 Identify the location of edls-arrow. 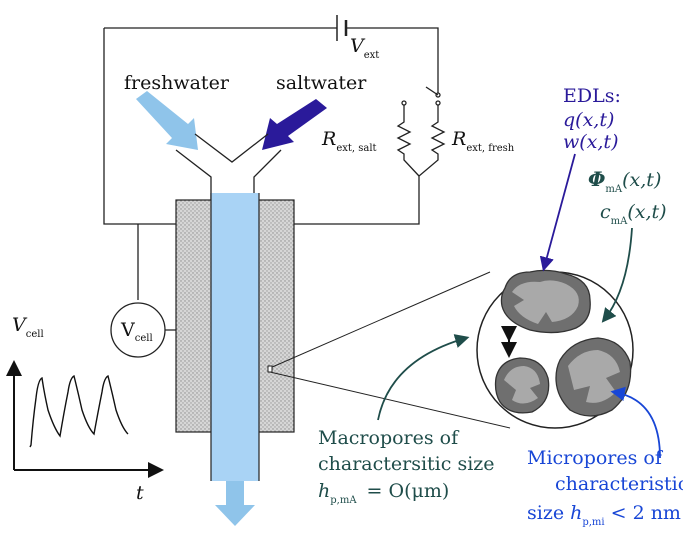
(557, 212).